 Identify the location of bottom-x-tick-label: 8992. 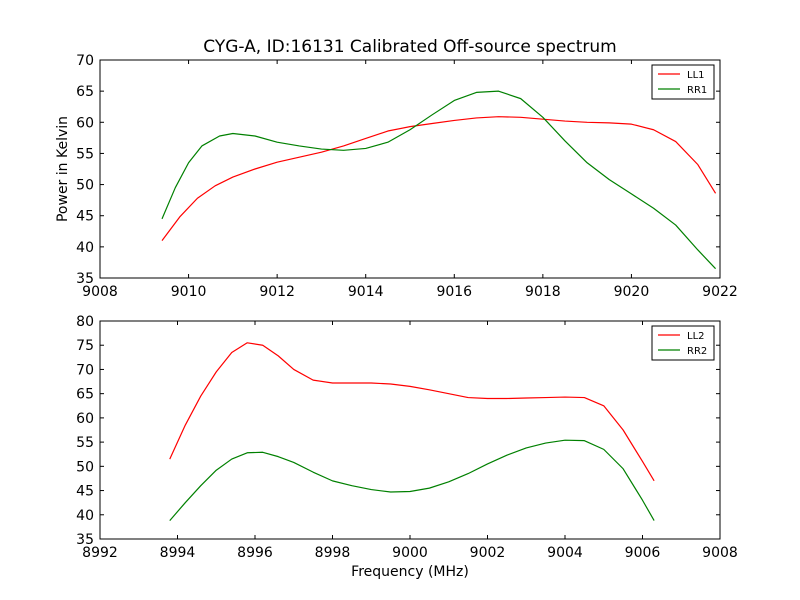
(100, 553).